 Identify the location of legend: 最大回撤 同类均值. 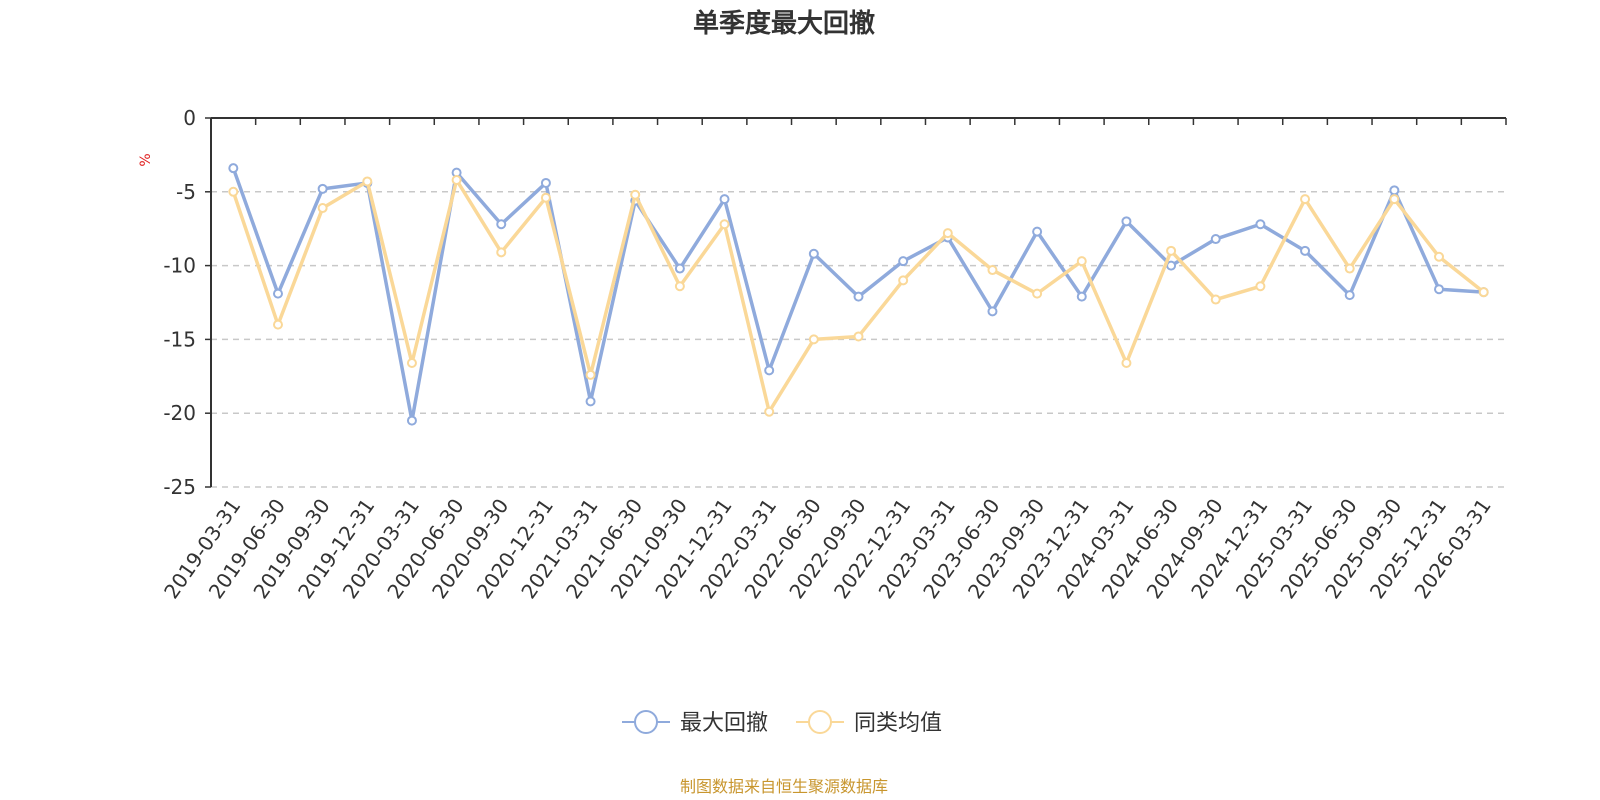
(782, 723).